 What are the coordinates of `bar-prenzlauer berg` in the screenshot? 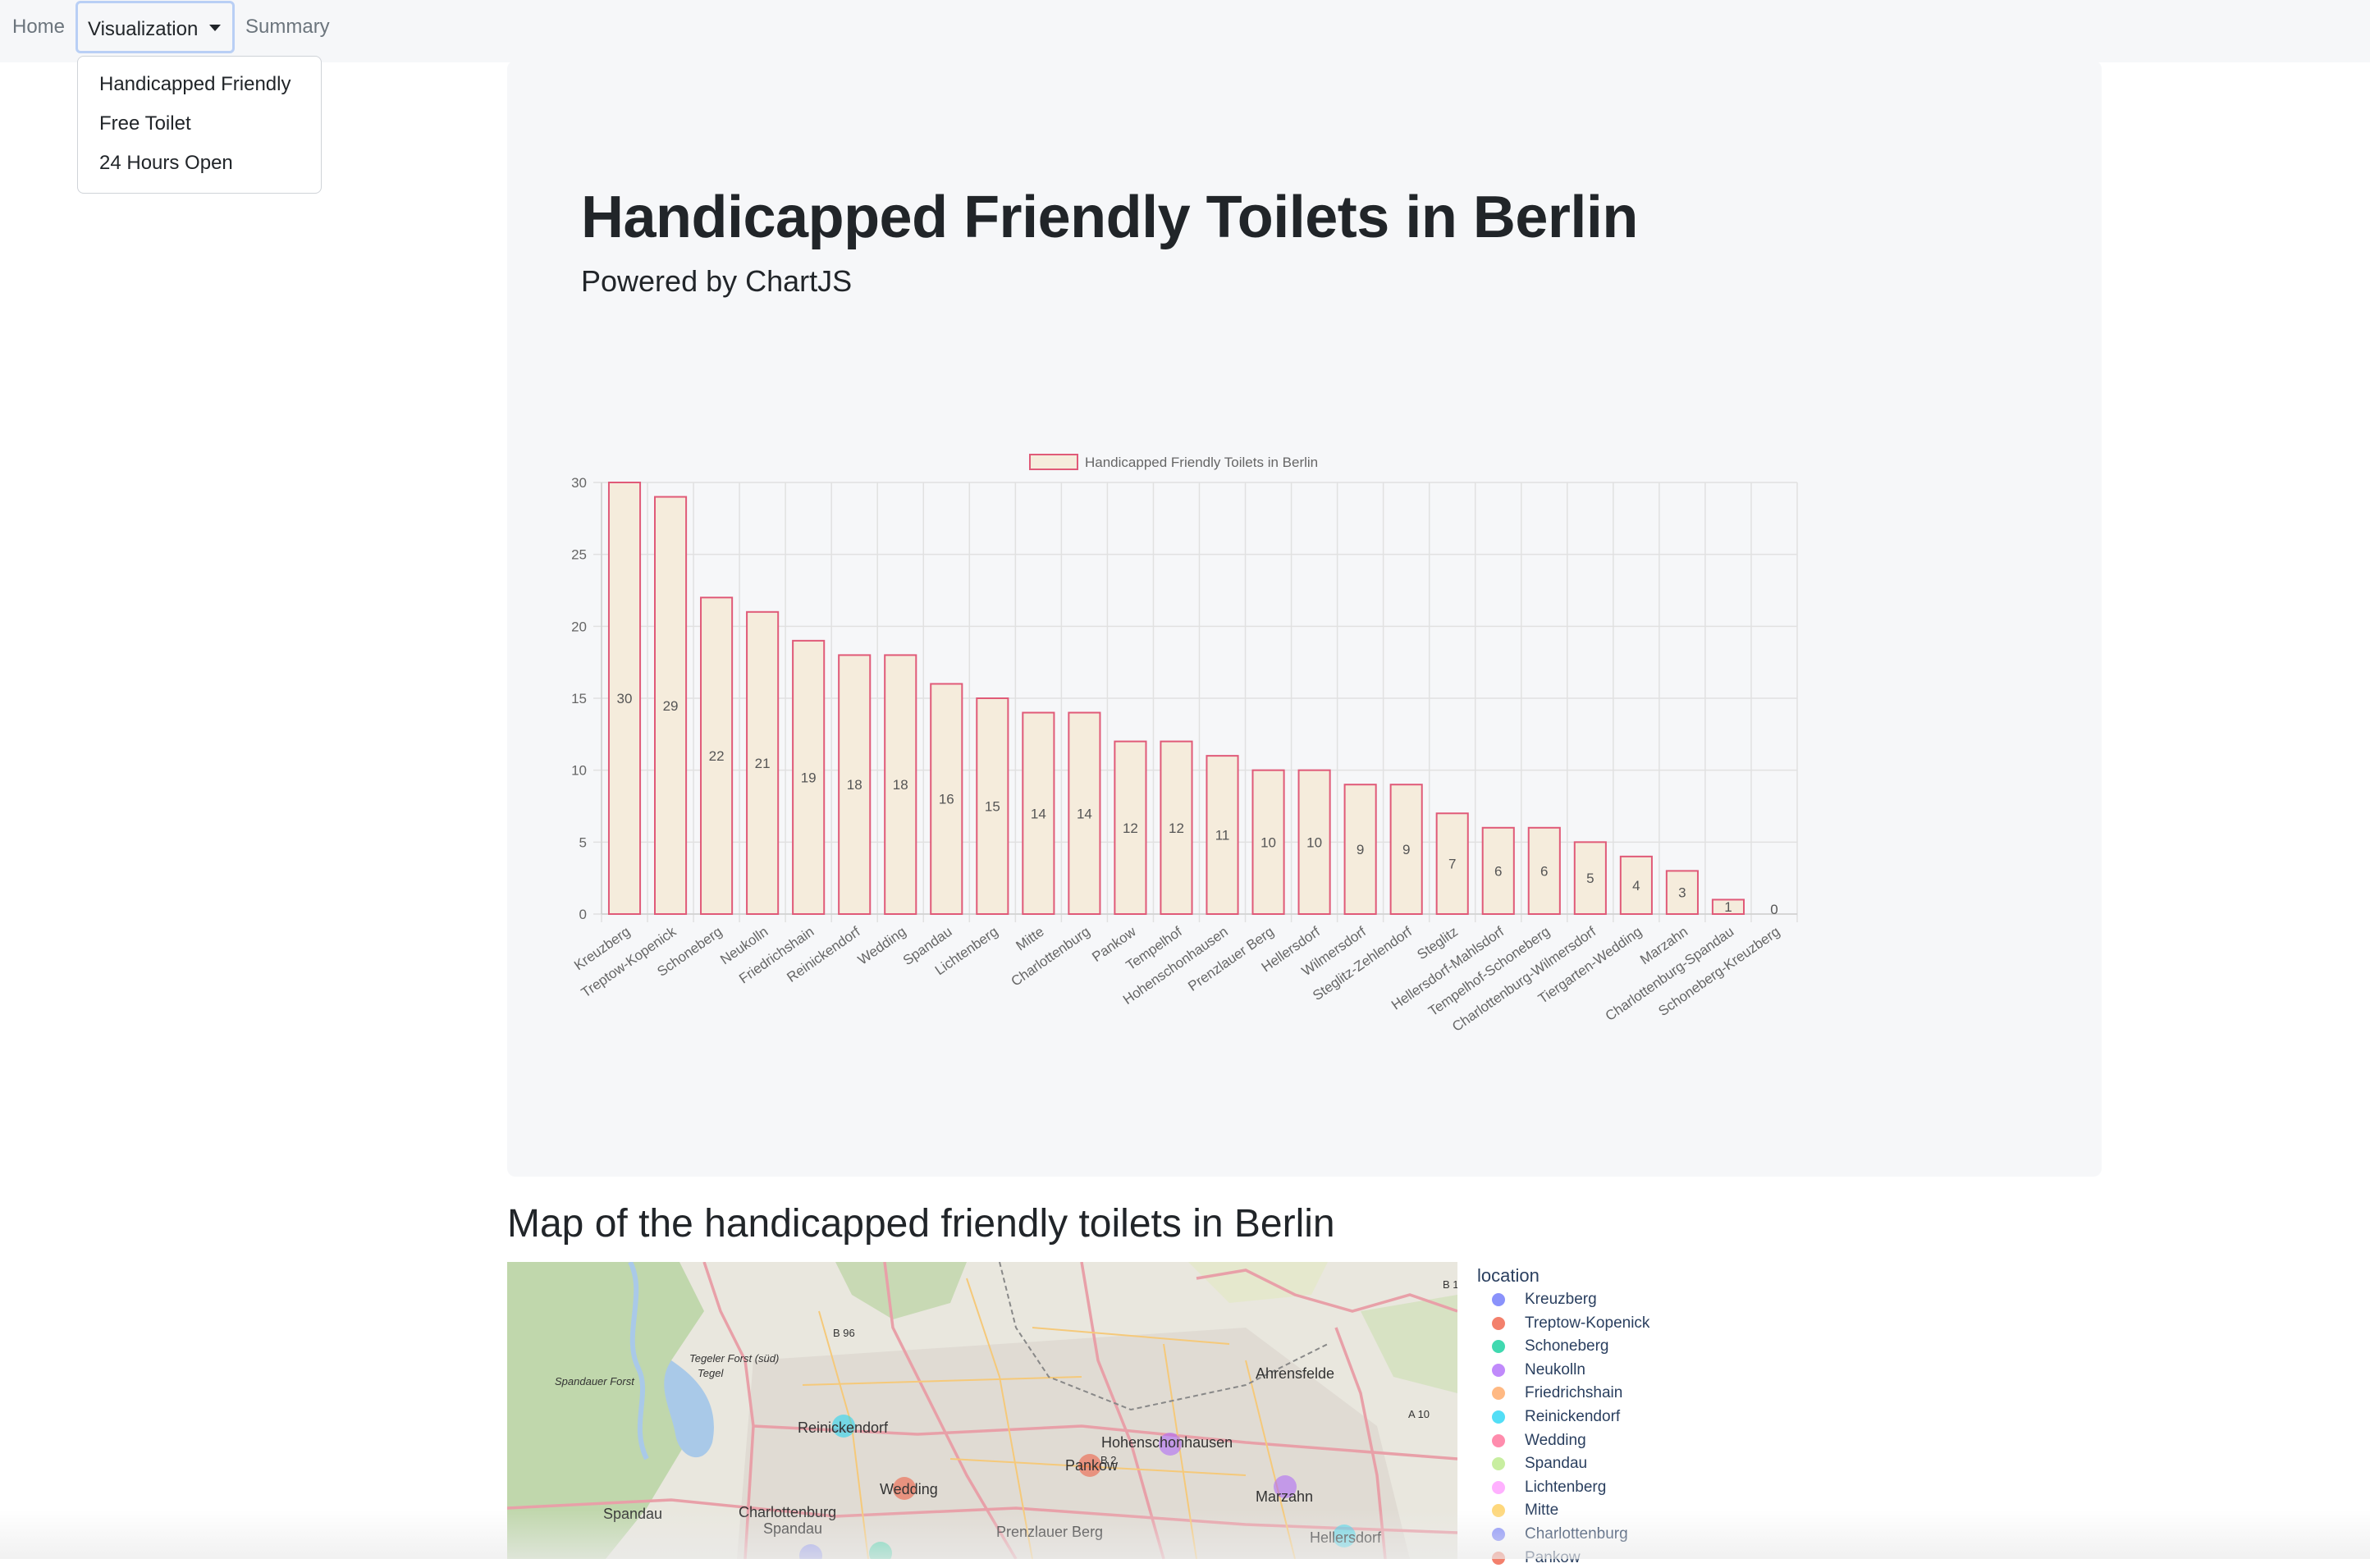 It's located at (1268, 842).